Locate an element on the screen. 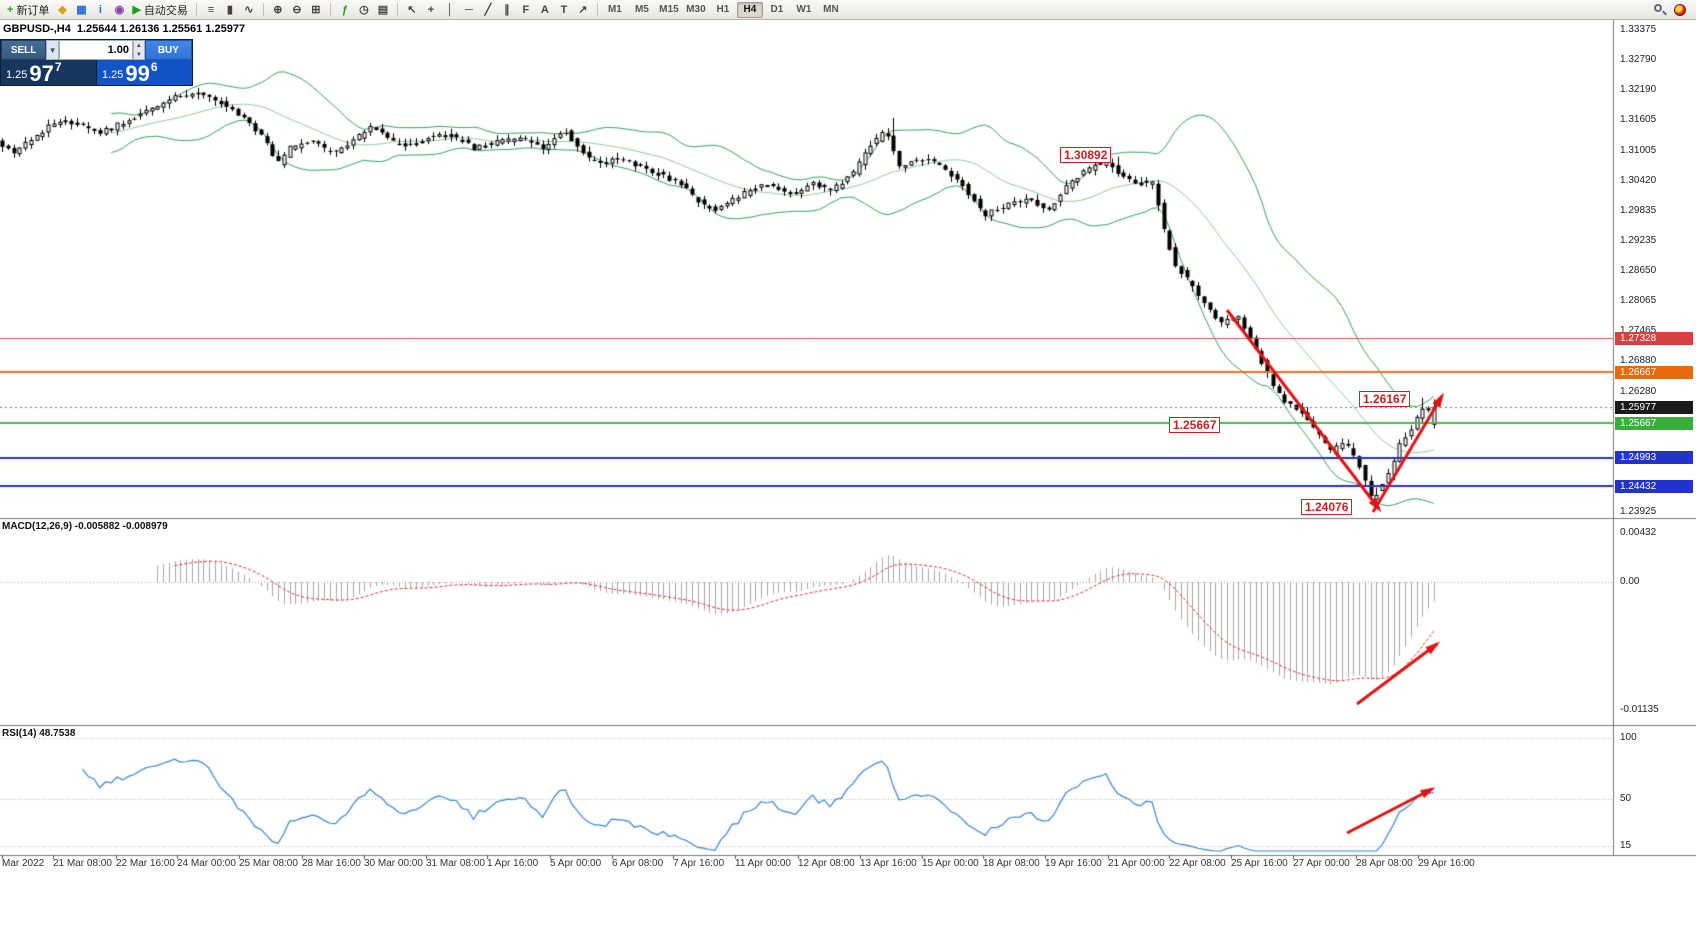 Image resolution: width=1696 pixels, height=943 pixels. vertical-line-button: │ is located at coordinates (450, 9).